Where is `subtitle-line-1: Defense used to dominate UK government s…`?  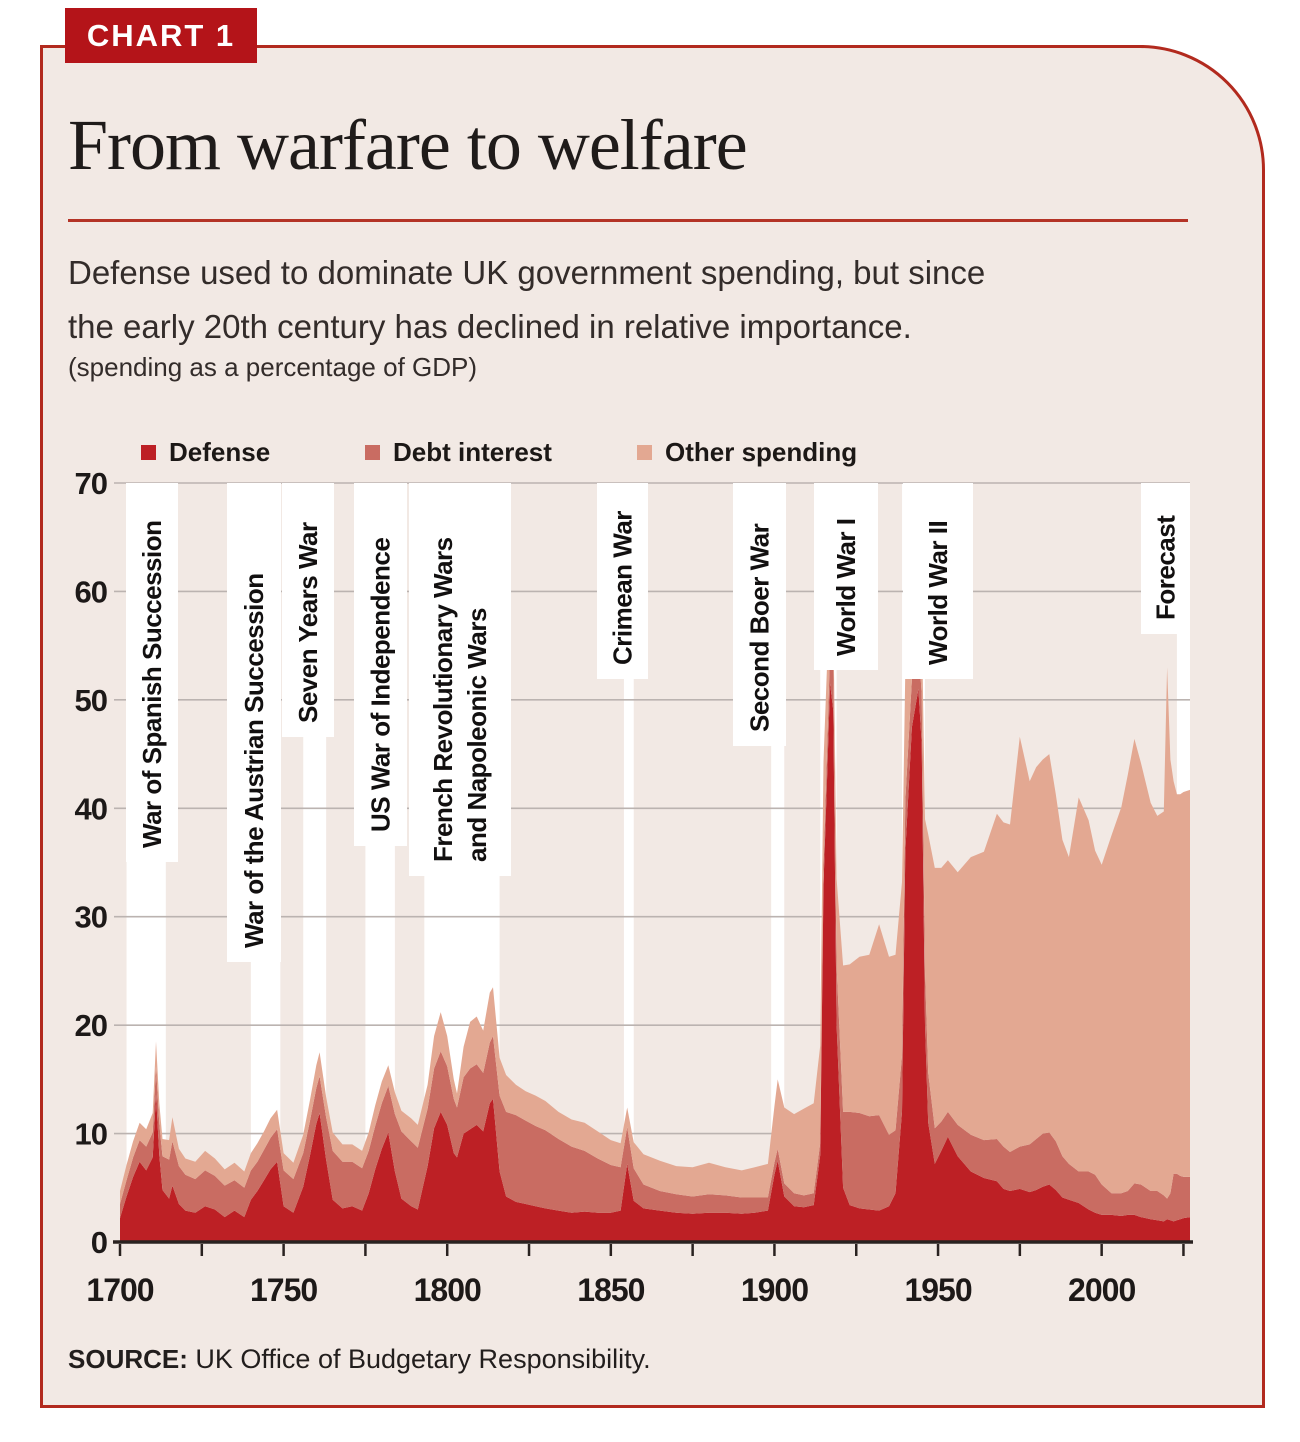
subtitle-line-1: Defense used to dominate UK government s… is located at coordinates (527, 272).